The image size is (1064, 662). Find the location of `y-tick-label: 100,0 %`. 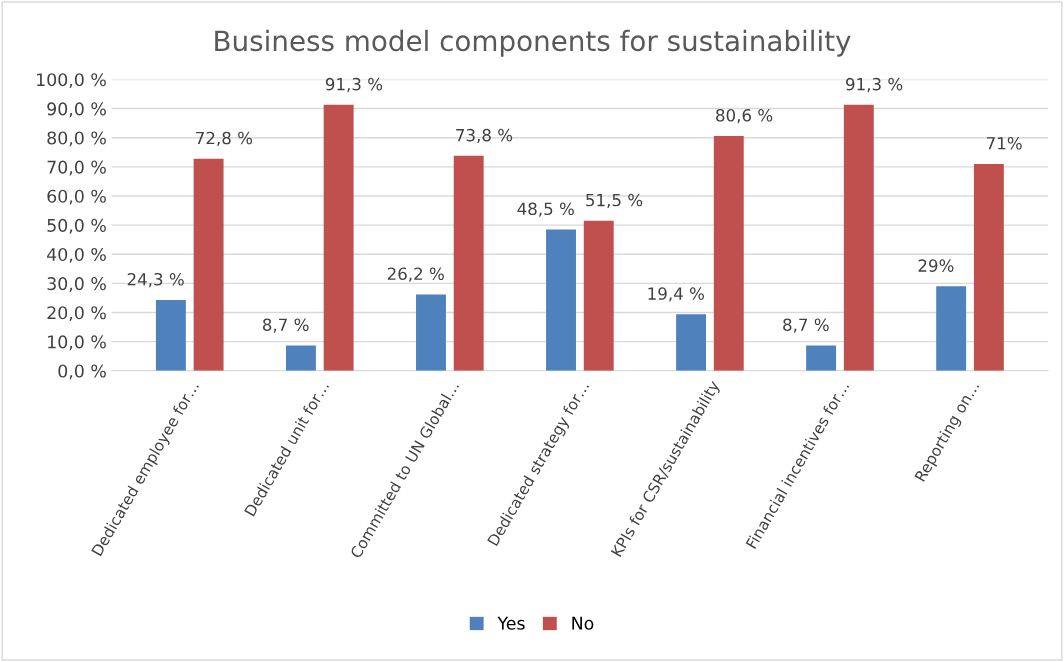

y-tick-label: 100,0 % is located at coordinates (71, 81).